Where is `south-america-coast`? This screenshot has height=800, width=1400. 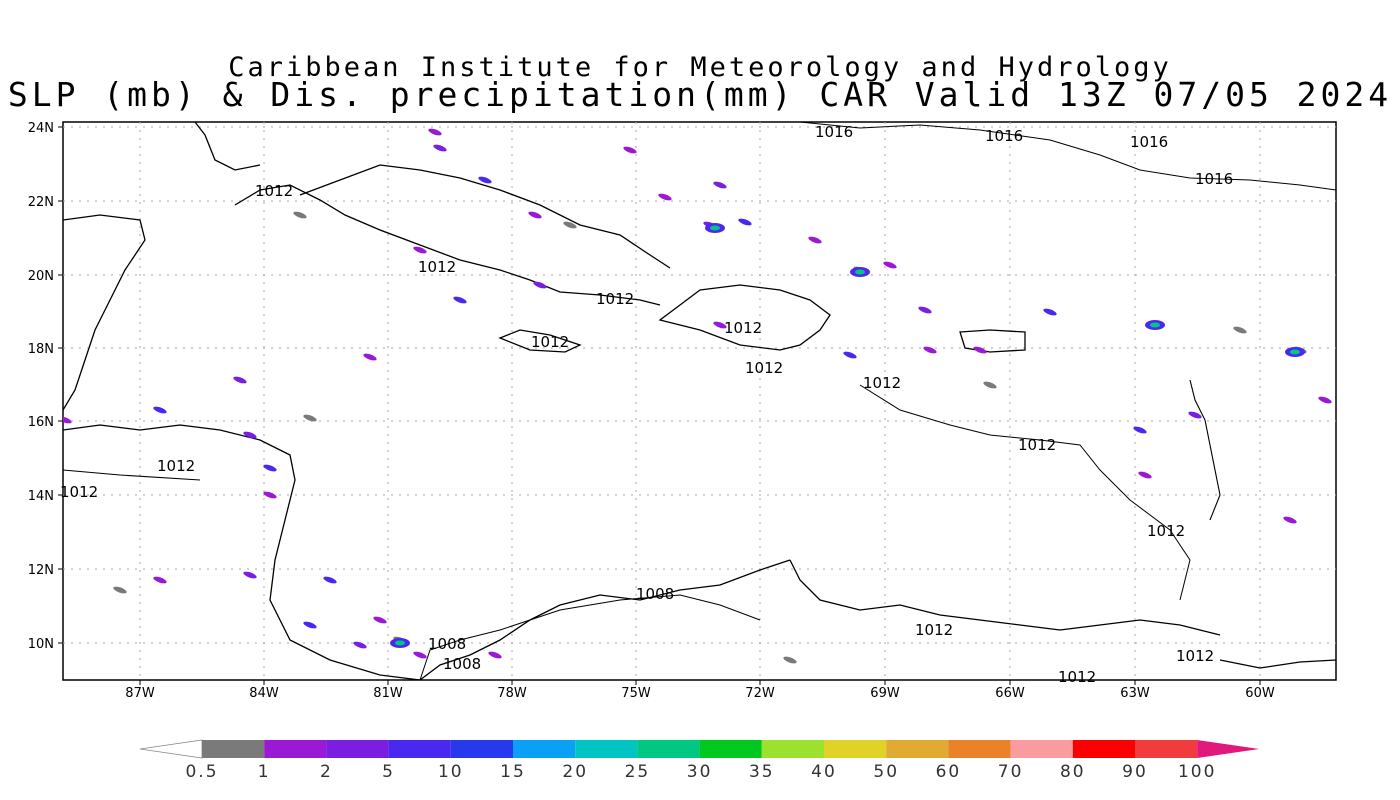
south-america-coast is located at coordinates (1277, 664).